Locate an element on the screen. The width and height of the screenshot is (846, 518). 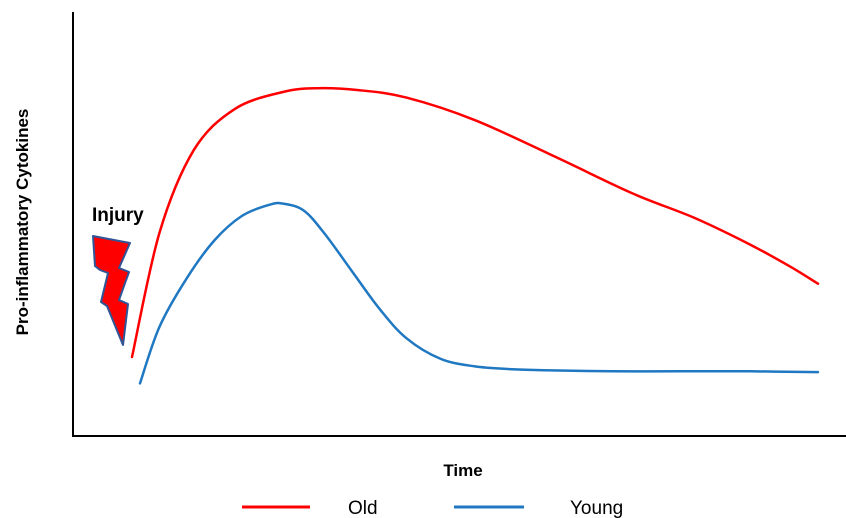
lightning-bolt-icon is located at coordinates (111, 290).